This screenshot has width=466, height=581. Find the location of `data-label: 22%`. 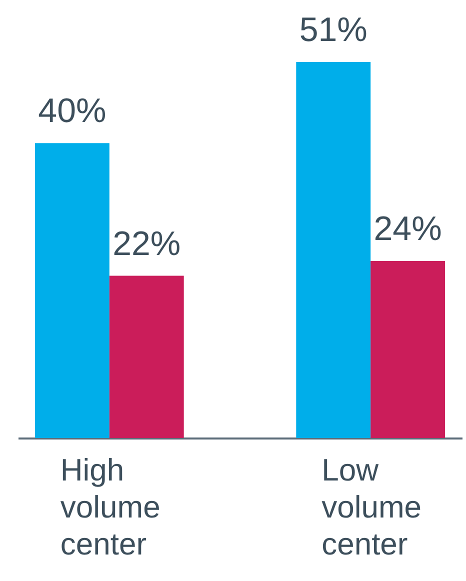

data-label: 22% is located at coordinates (146, 243).